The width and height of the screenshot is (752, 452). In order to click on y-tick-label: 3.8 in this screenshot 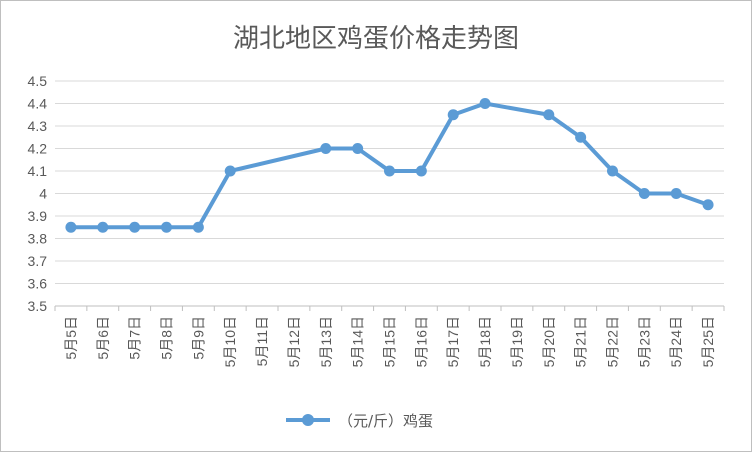, I will do `click(38, 239)`.